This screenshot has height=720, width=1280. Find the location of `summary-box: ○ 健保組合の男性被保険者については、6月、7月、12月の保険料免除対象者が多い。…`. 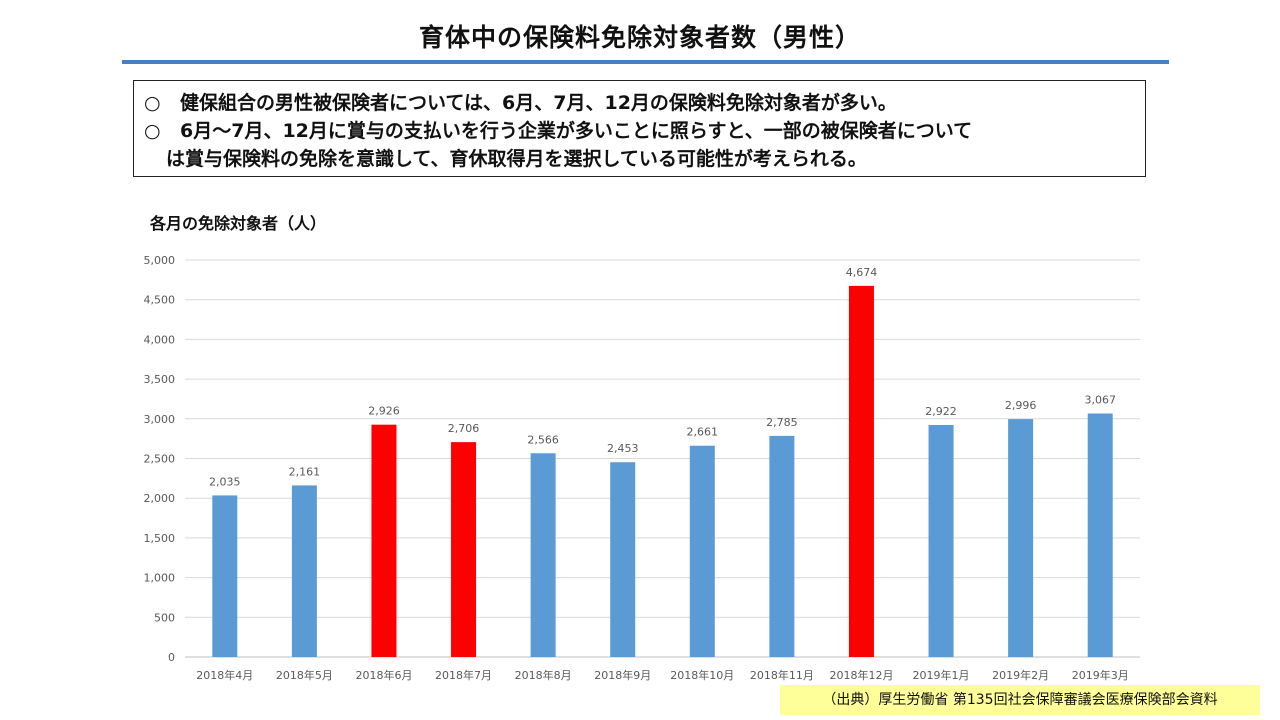

summary-box: ○ 健保組合の男性被保険者については、6月、7月、12月の保険料免除対象者が多い。… is located at coordinates (639, 128).